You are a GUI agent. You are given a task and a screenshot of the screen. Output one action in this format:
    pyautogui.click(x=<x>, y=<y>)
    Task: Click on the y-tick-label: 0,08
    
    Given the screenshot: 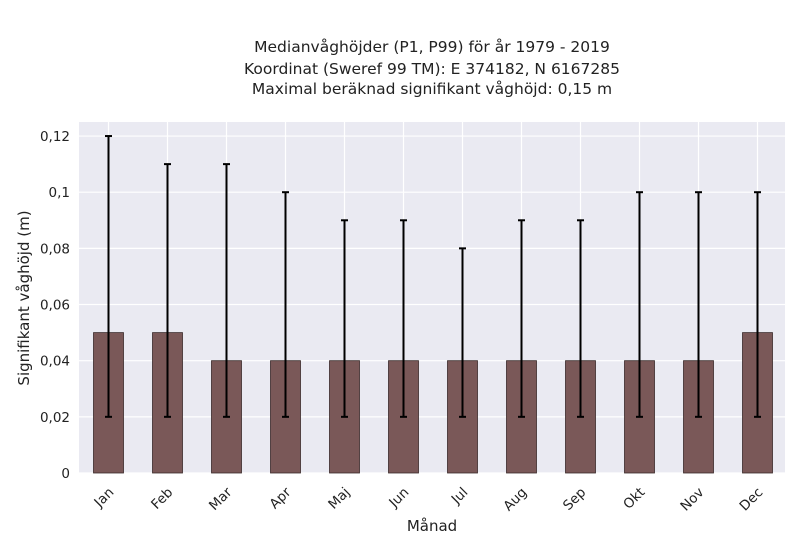 What is the action you would take?
    pyautogui.click(x=55, y=249)
    